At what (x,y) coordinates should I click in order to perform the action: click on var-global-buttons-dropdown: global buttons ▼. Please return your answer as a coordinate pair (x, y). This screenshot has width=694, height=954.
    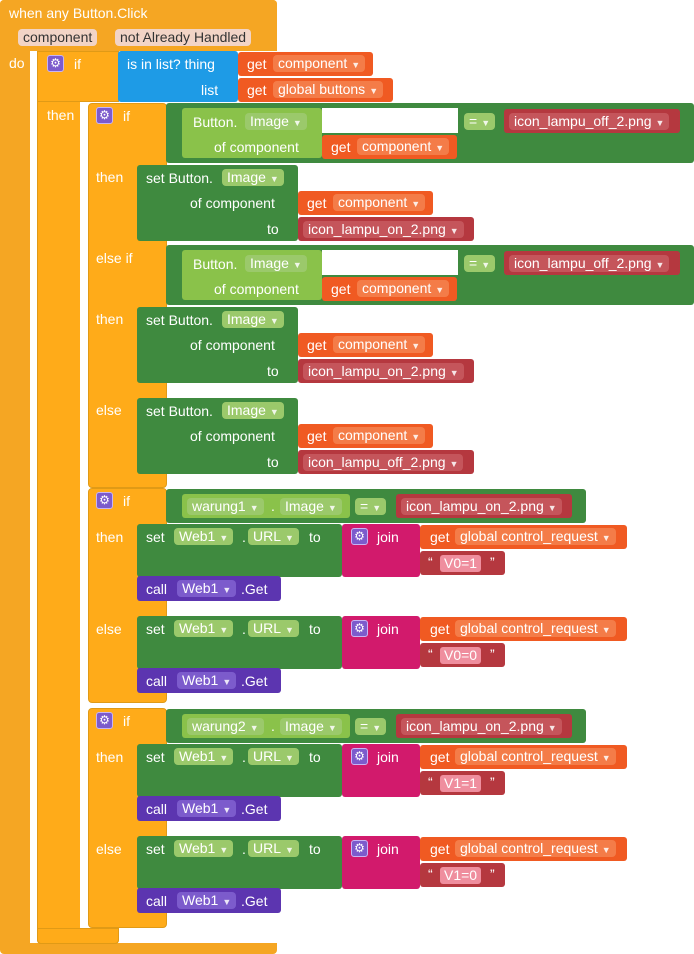
    Looking at the image, I should click on (328, 89).